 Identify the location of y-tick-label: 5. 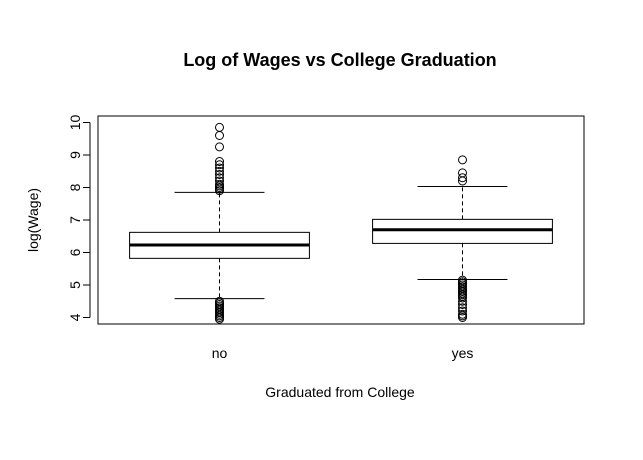
(75, 285).